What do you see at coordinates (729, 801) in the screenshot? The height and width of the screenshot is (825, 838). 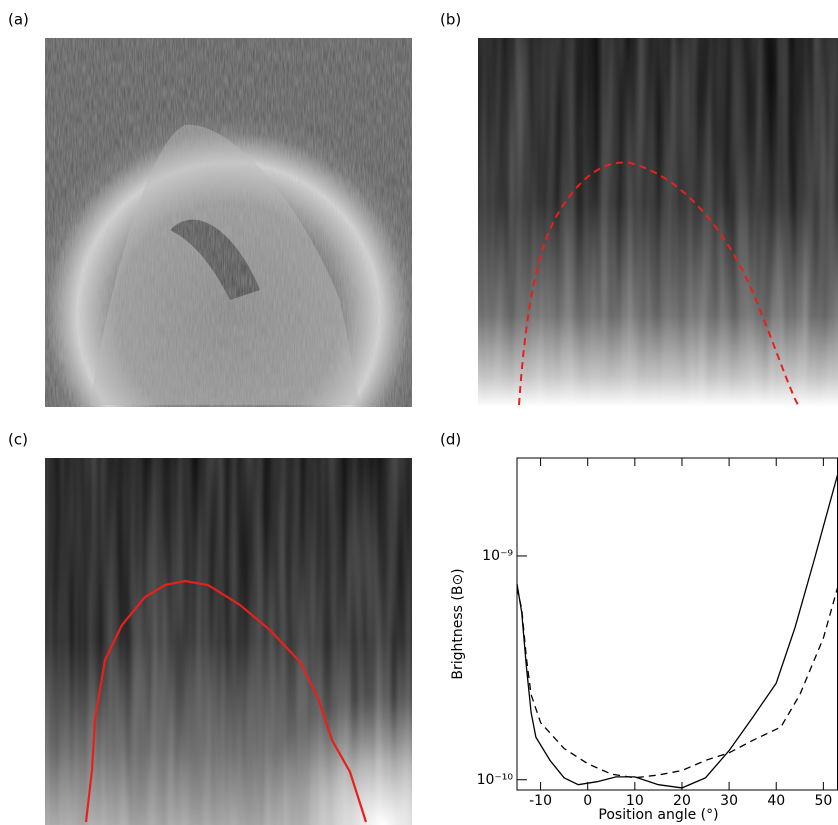 I see `x-tick-label: 30` at bounding box center [729, 801].